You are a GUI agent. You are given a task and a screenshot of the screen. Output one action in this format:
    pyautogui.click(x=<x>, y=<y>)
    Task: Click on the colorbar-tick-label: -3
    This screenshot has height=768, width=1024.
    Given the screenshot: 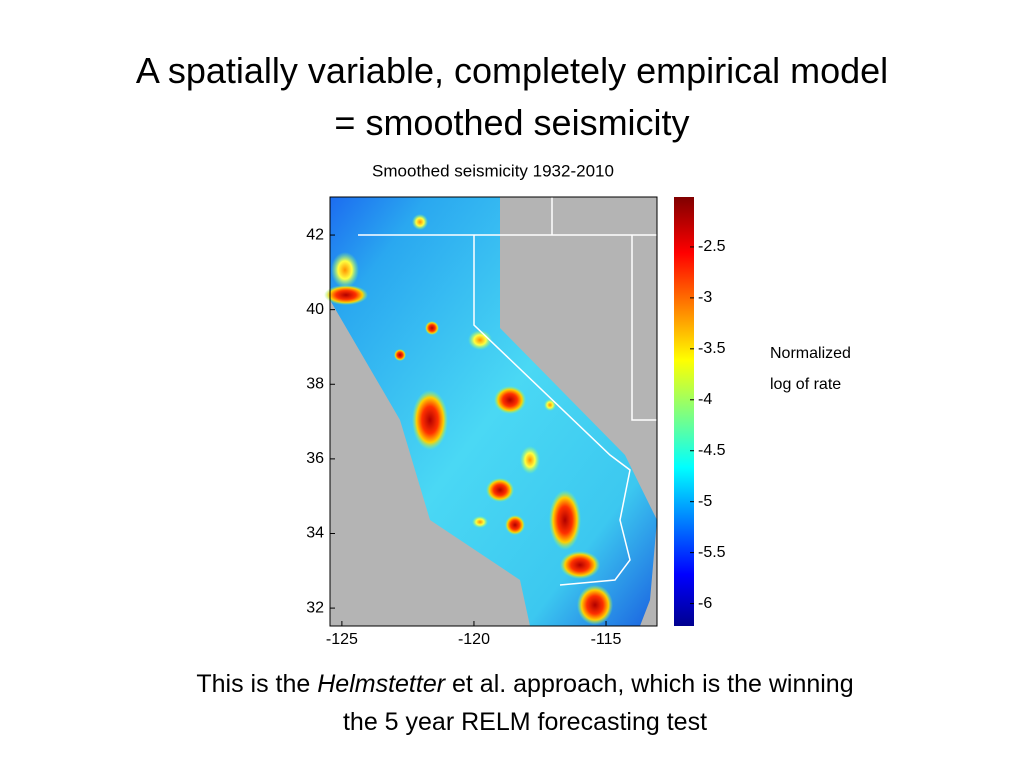 What is the action you would take?
    pyautogui.click(x=705, y=297)
    